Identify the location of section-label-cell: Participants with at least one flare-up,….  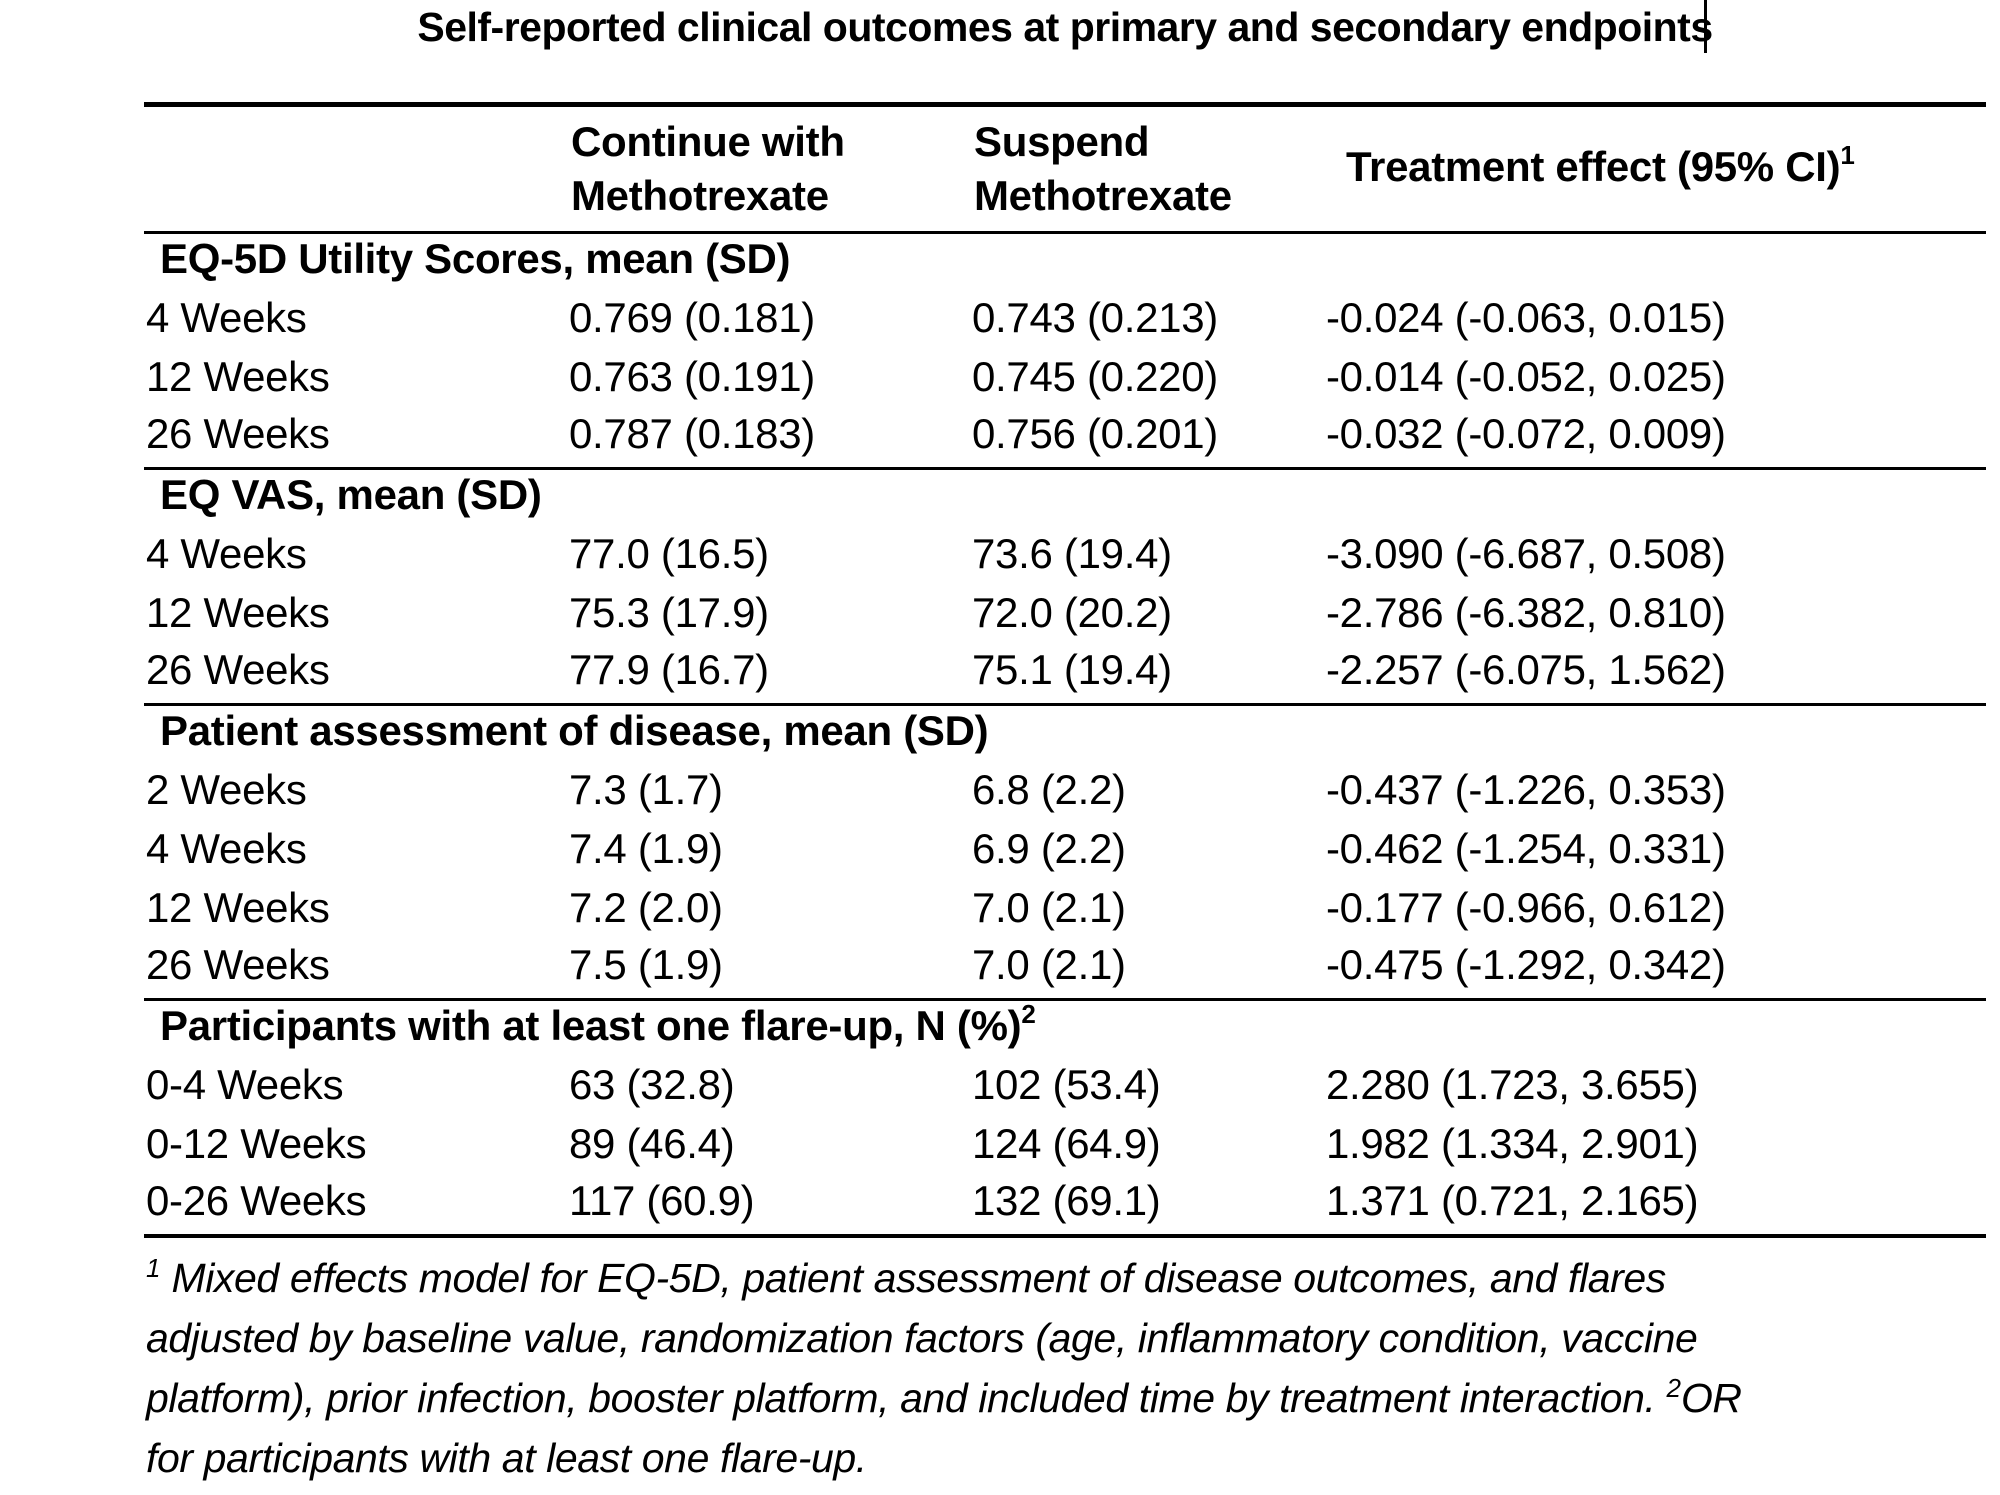
(1065, 1028).